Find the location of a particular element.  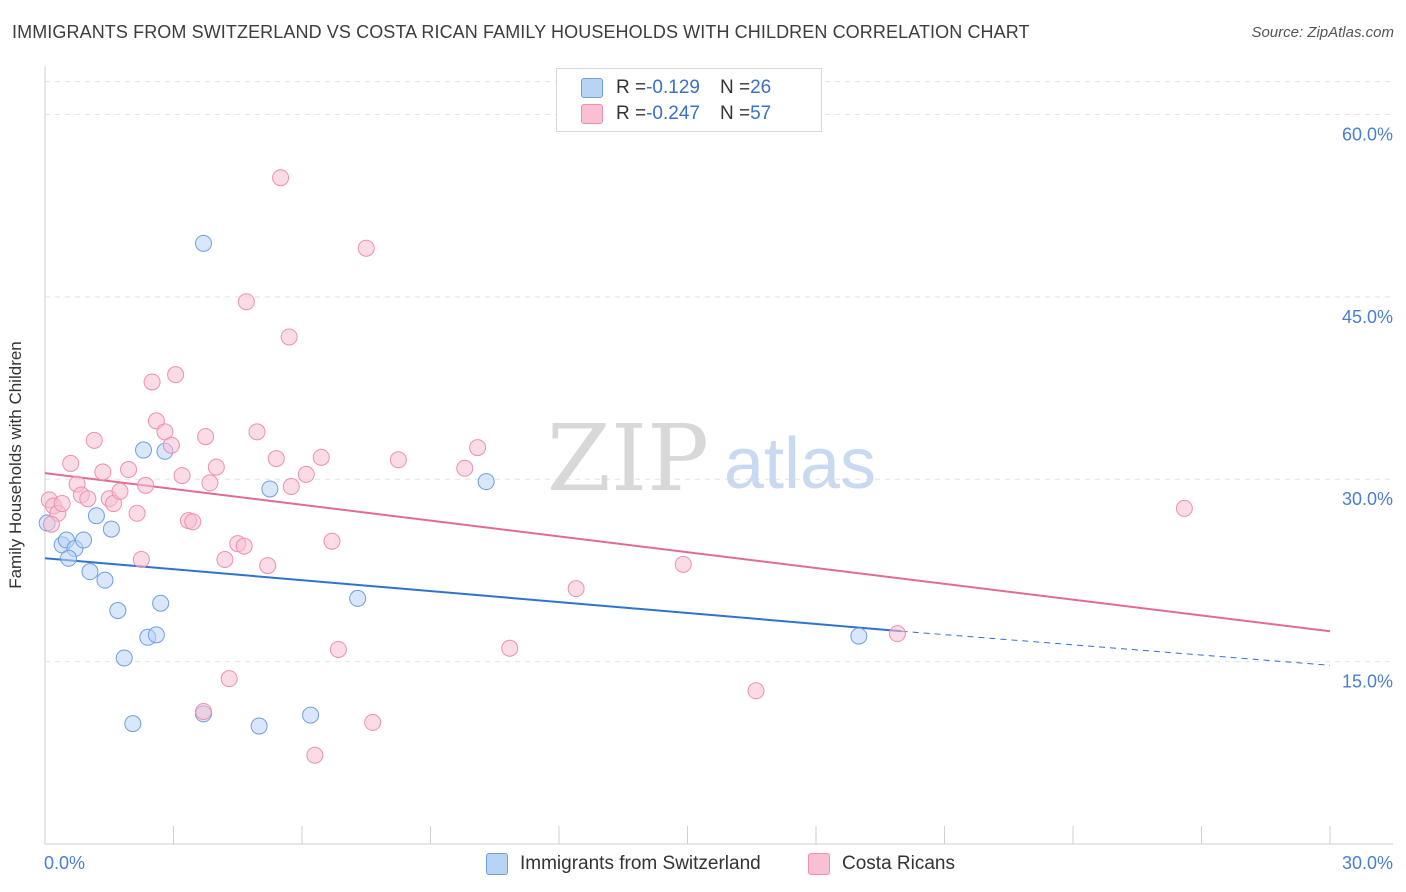

legend-n-value: 57 is located at coordinates (761, 113).